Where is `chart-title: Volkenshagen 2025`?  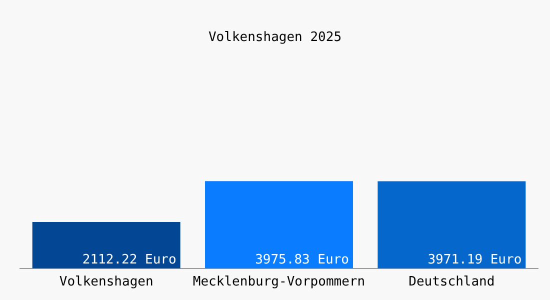
chart-title: Volkenshagen 2025 is located at coordinates (275, 38).